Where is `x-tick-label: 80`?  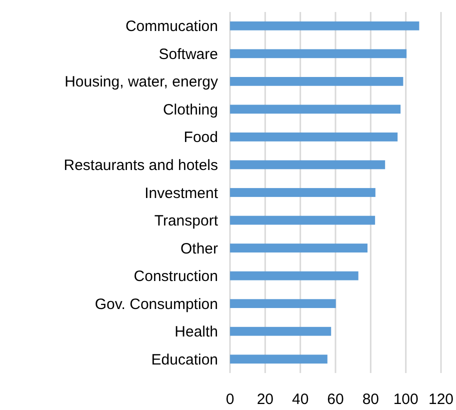 x-tick-label: 80 is located at coordinates (371, 399).